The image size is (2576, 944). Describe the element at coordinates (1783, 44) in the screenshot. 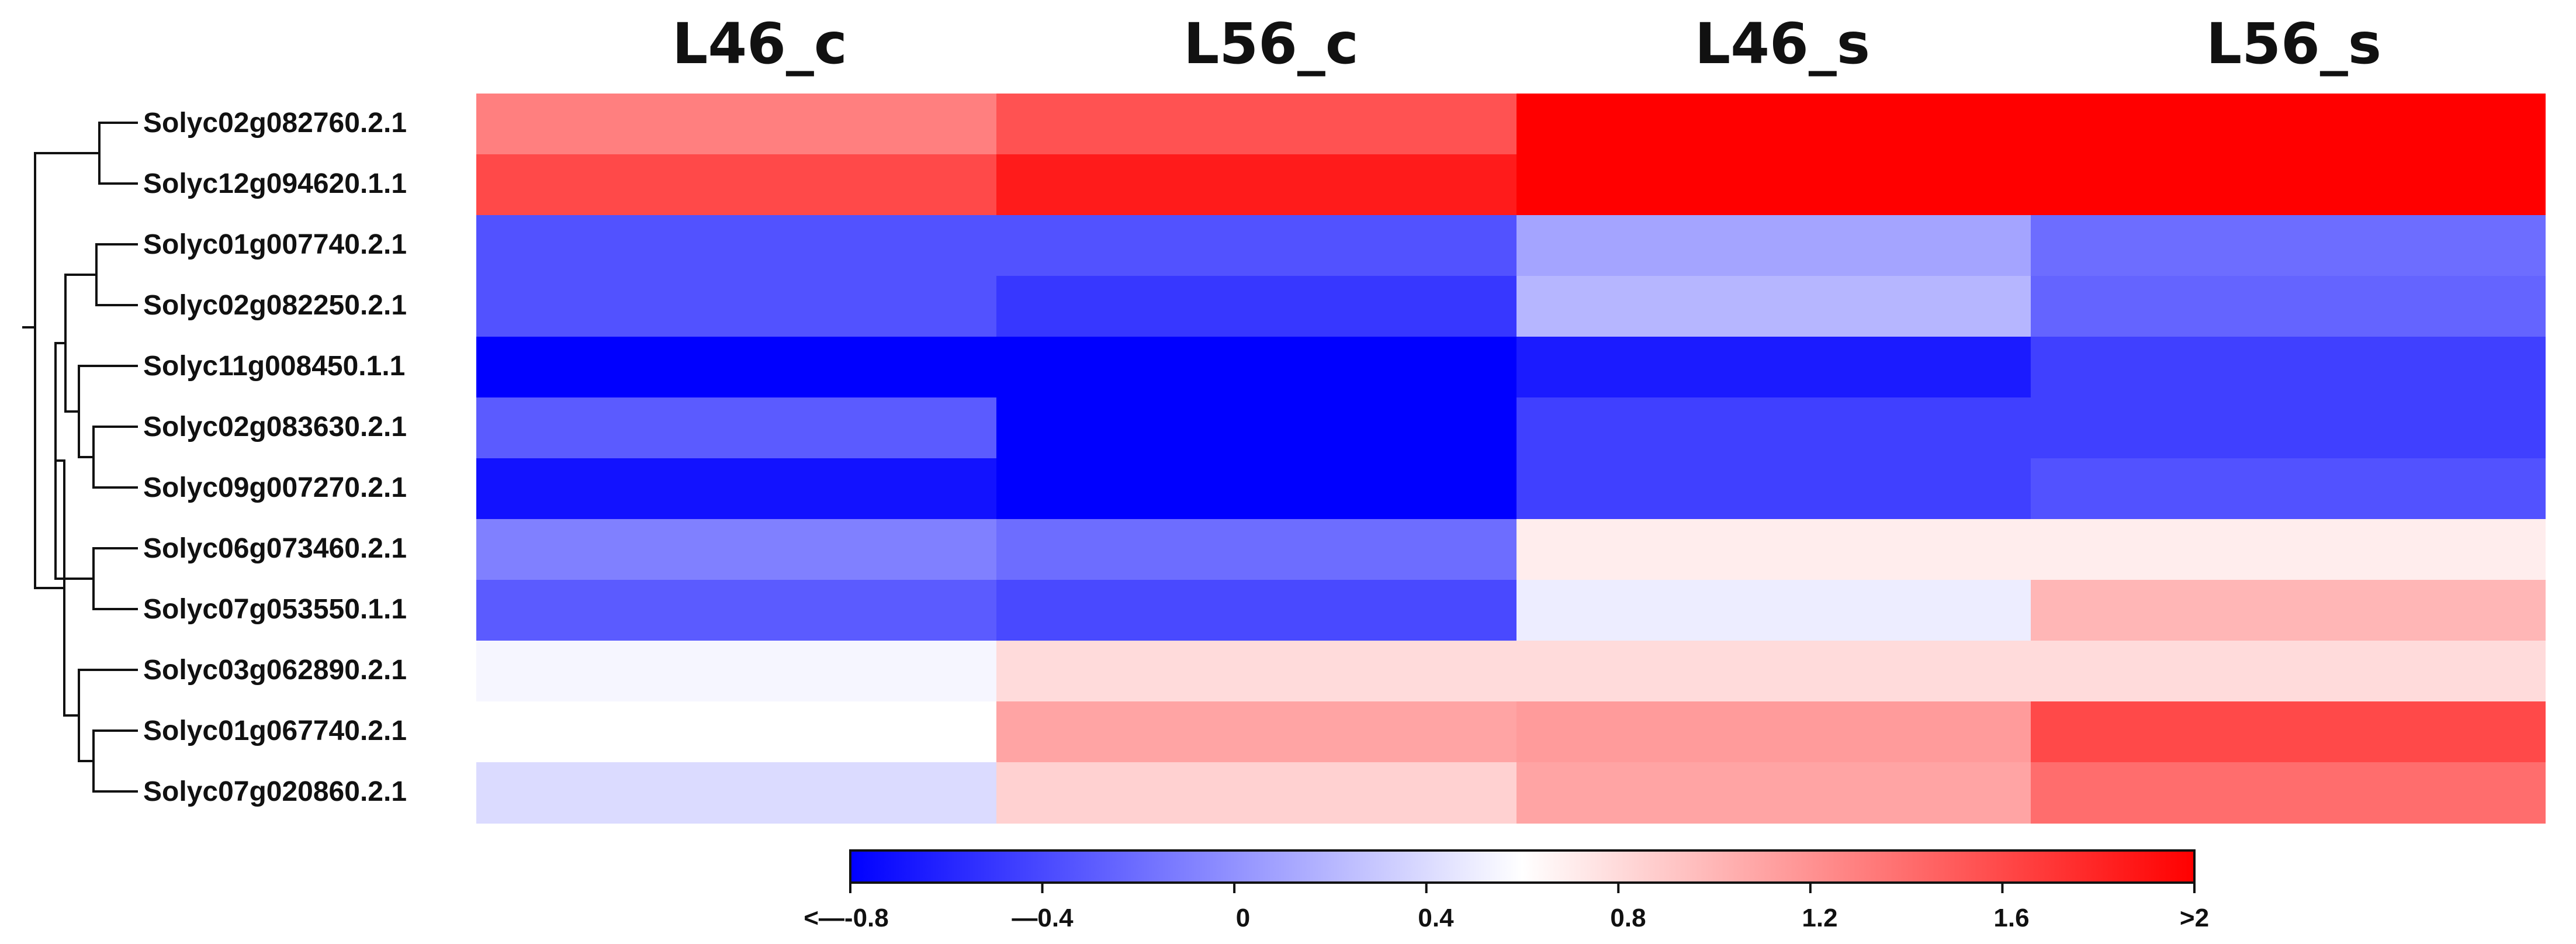

I see `column-label: L46_s` at that location.